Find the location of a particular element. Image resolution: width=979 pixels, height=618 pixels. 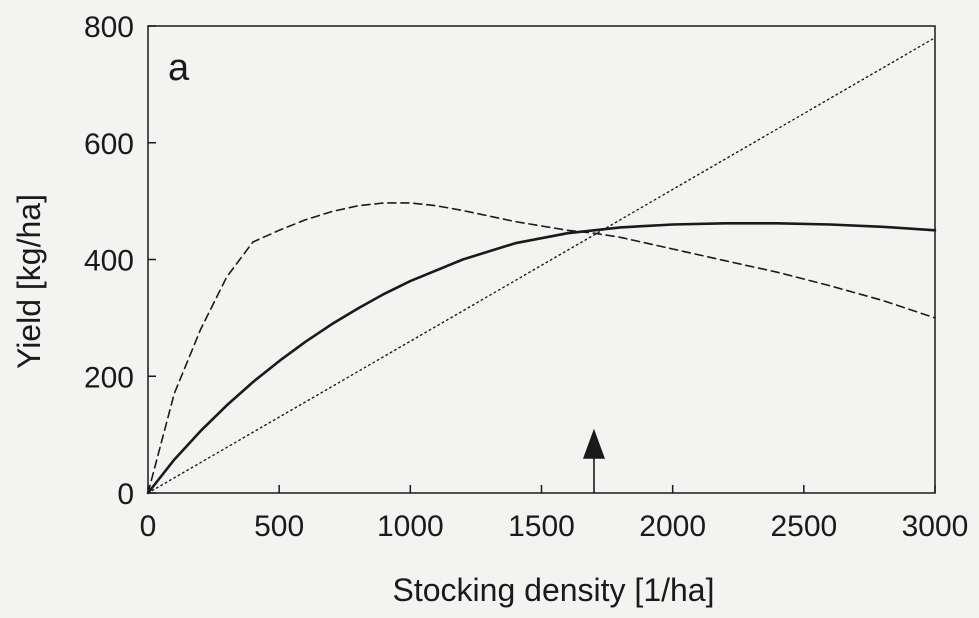

x-axis-title: Stocking density [1/ha] is located at coordinates (554, 590).